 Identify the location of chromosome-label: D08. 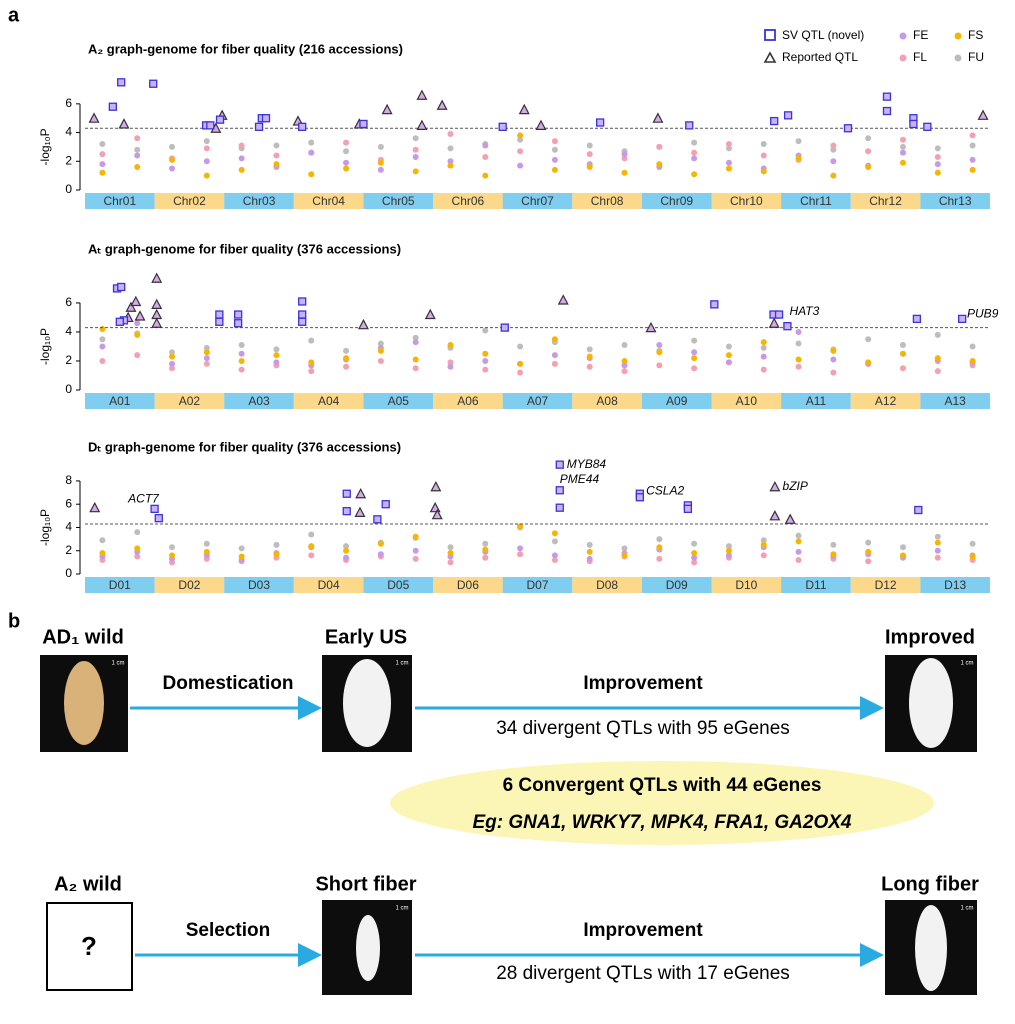
(607, 585).